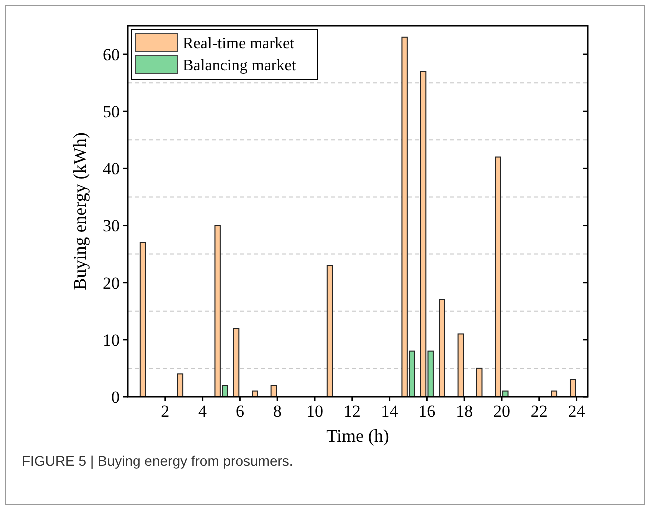 This screenshot has height=511, width=651. Describe the element at coordinates (539, 411) in the screenshot. I see `x-tick-label: 22` at that location.